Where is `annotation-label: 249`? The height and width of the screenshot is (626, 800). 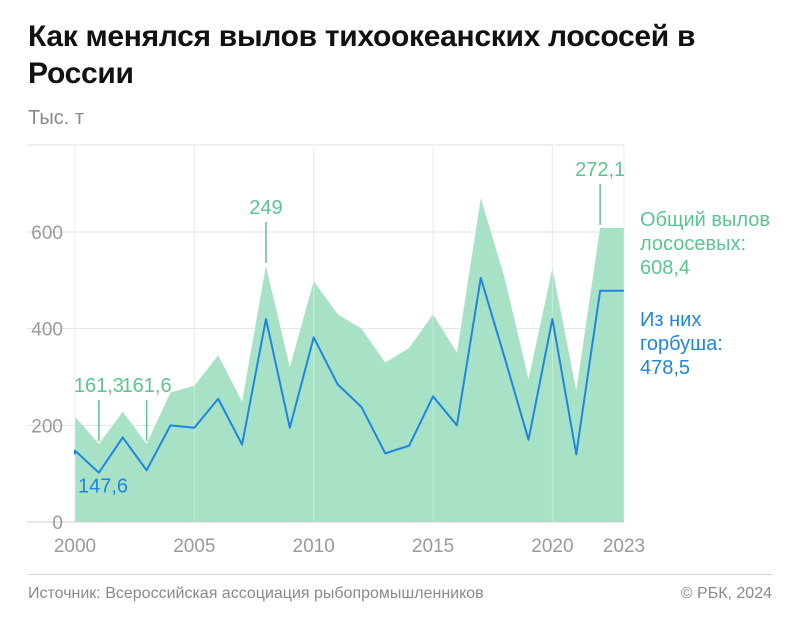 annotation-label: 249 is located at coordinates (265, 208).